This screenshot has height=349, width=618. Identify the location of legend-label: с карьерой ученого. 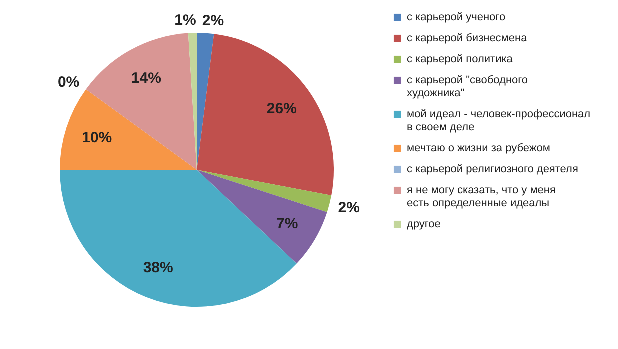
(456, 18).